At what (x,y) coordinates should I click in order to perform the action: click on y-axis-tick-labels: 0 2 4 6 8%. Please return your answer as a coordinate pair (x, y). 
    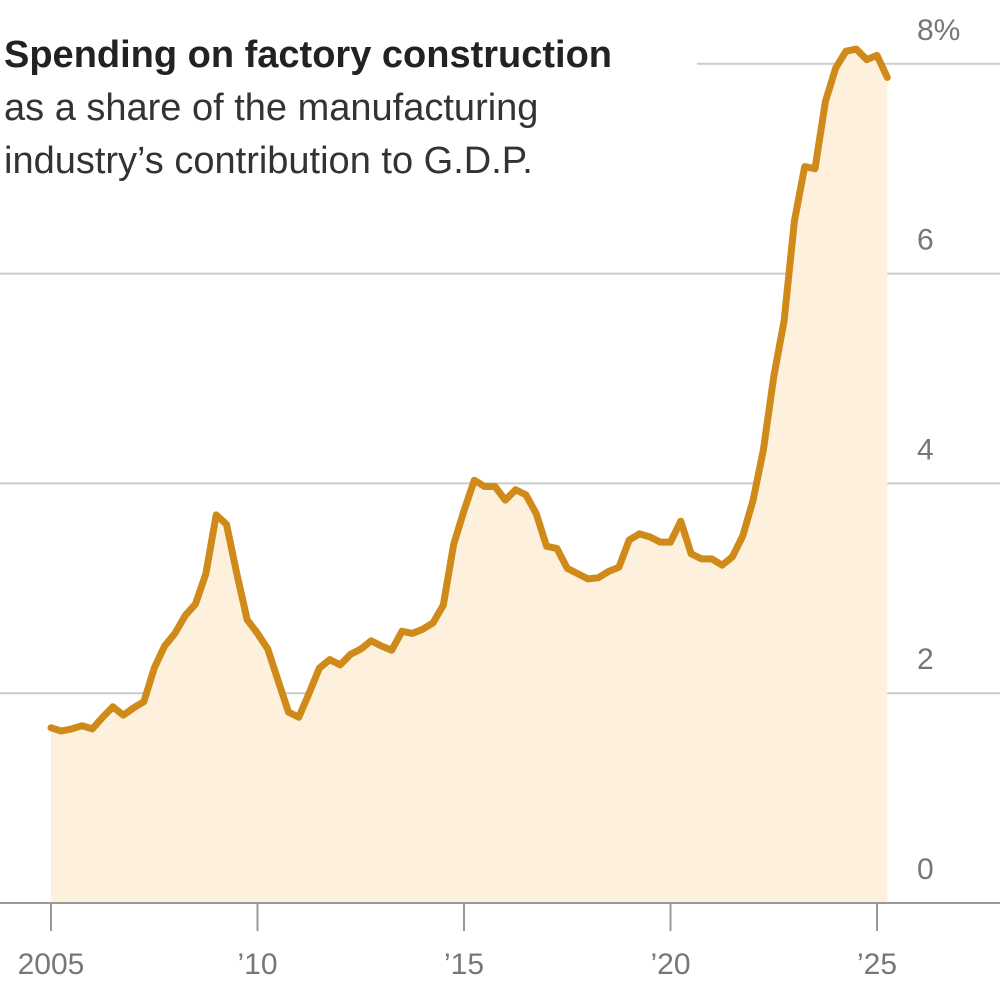
    Looking at the image, I should click on (938, 450).